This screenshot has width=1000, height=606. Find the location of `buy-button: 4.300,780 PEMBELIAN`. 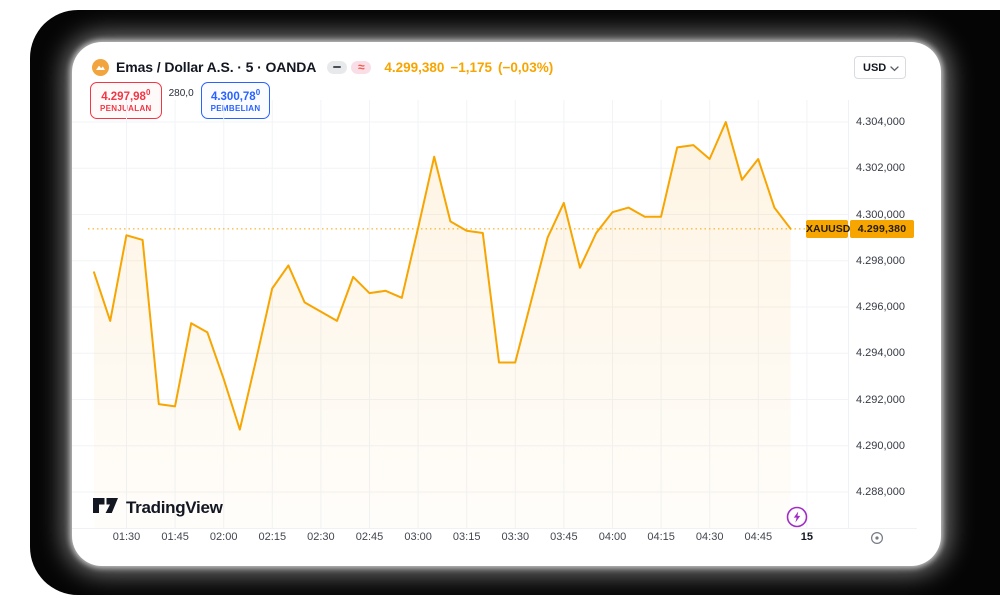

buy-button: 4.300,780 PEMBELIAN is located at coordinates (235, 100).